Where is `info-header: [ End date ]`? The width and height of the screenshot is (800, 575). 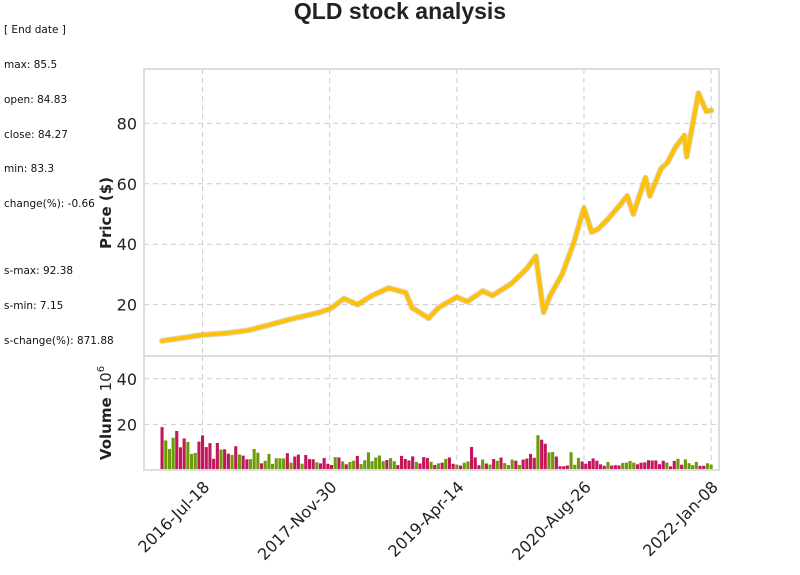
info-header: [ End date ] is located at coordinates (35, 30).